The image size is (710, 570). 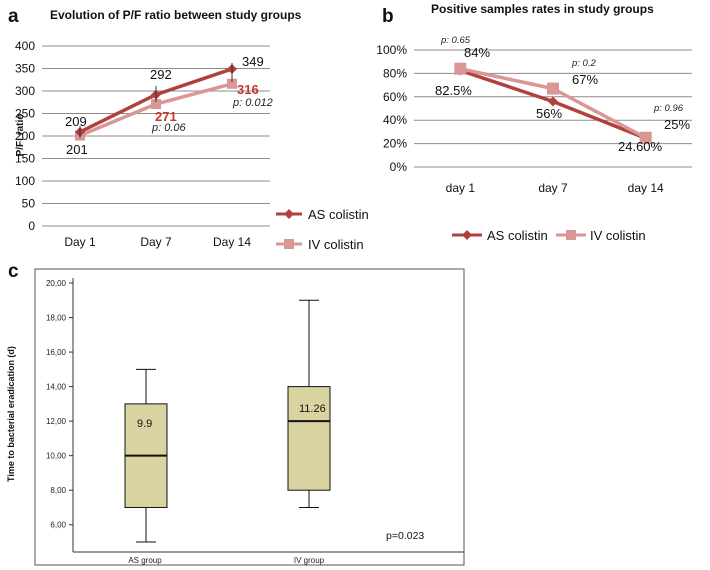 I want to click on y-tick-label: 0, so click(x=31, y=226).